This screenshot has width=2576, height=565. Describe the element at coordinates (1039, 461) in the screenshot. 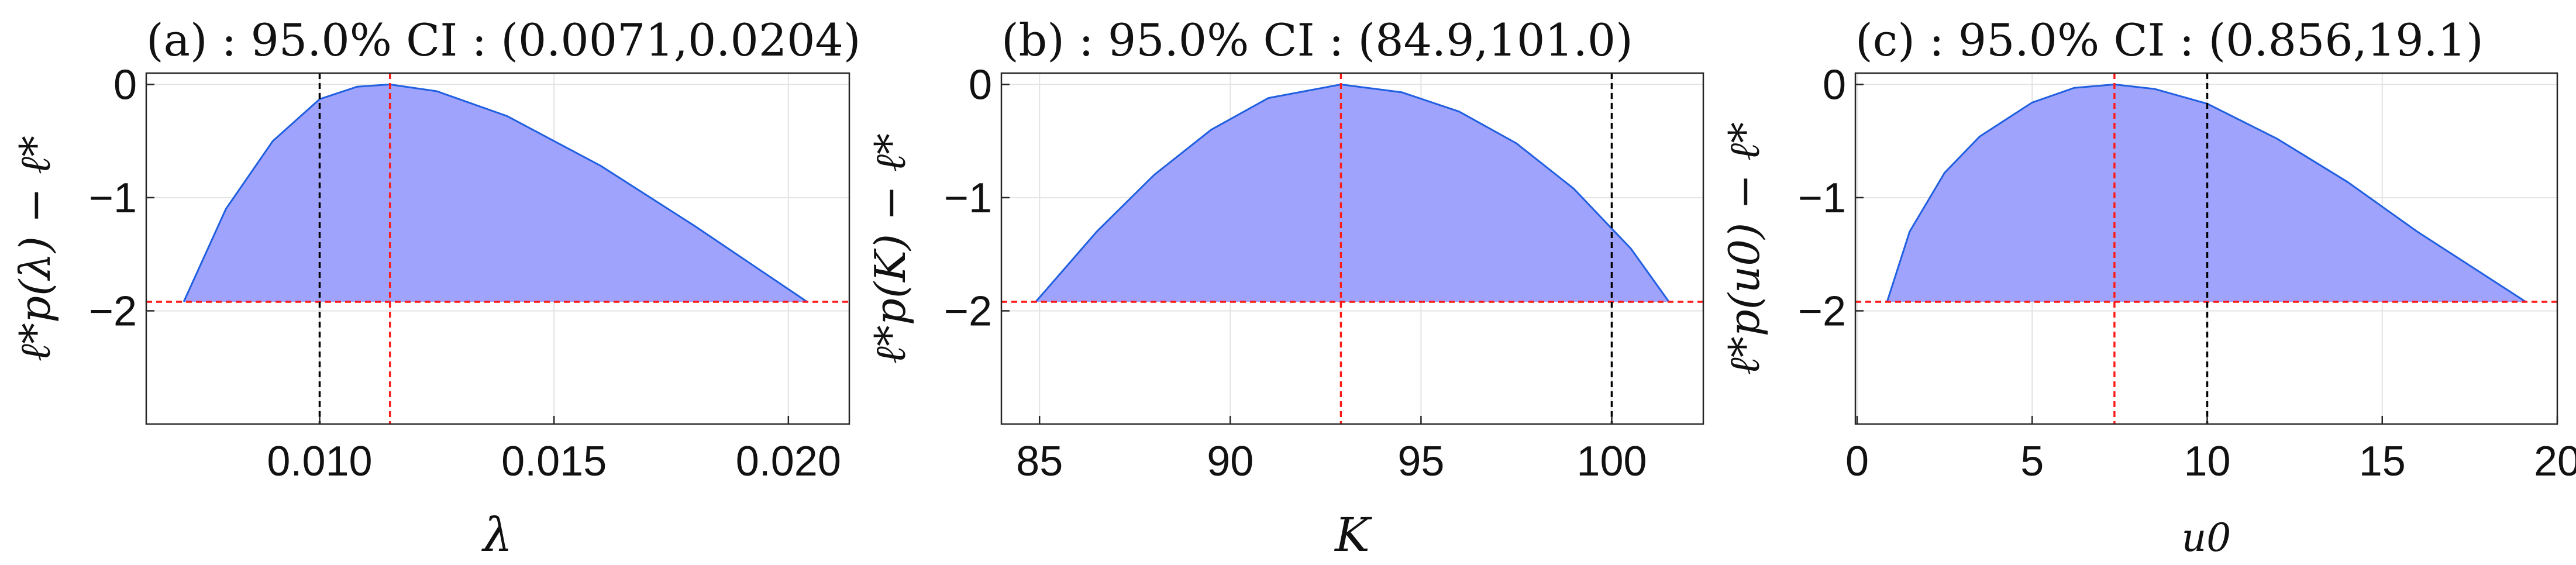

I see `x-tick-label-85: 85` at that location.